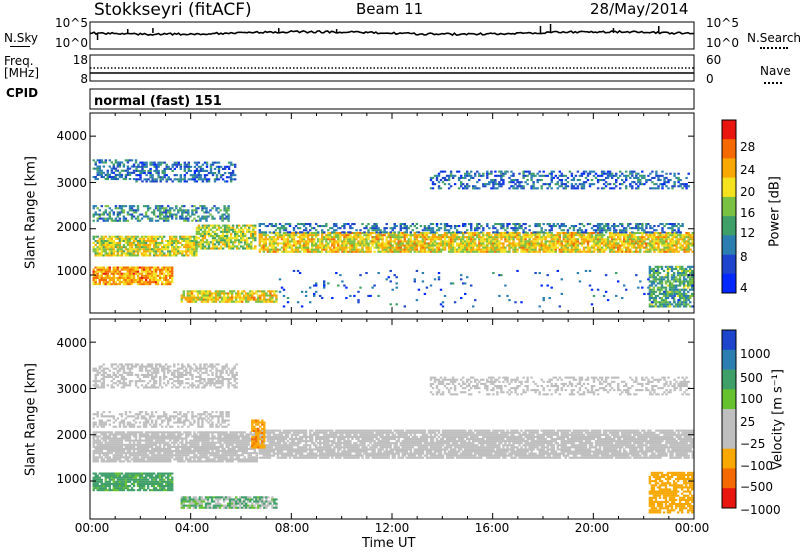  Describe the element at coordinates (71, 227) in the screenshot. I see `power-y-tick: 2000` at that location.